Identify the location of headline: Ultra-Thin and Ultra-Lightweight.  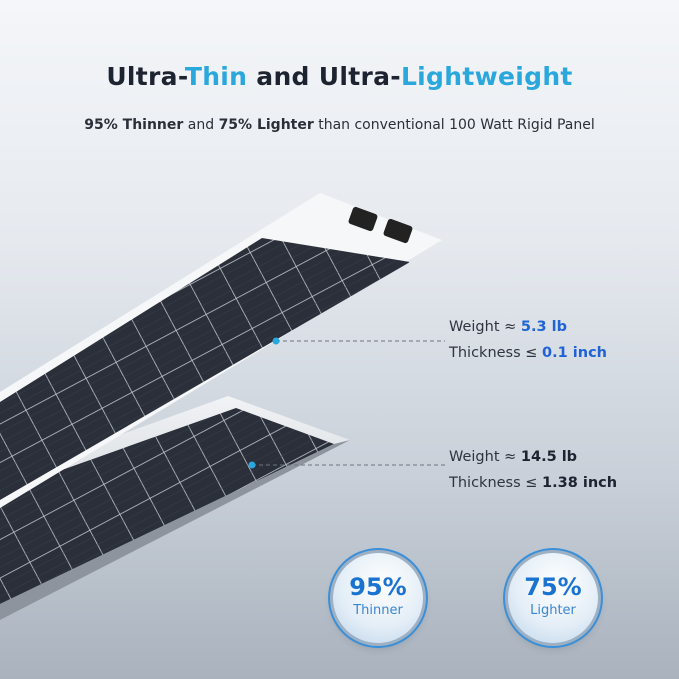
(339, 76).